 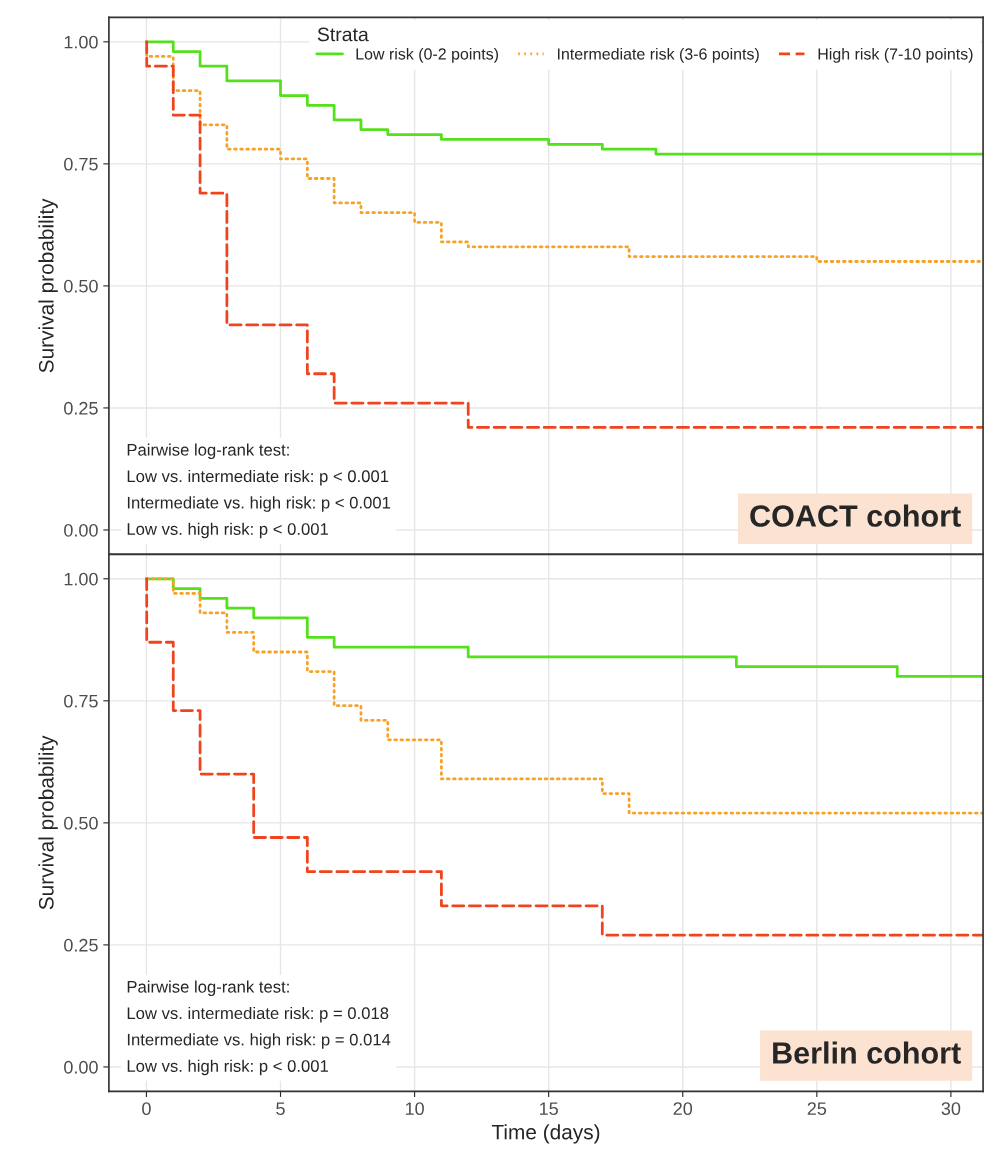 What do you see at coordinates (867, 1052) in the screenshot?
I see `annotation: Berlin cohort` at bounding box center [867, 1052].